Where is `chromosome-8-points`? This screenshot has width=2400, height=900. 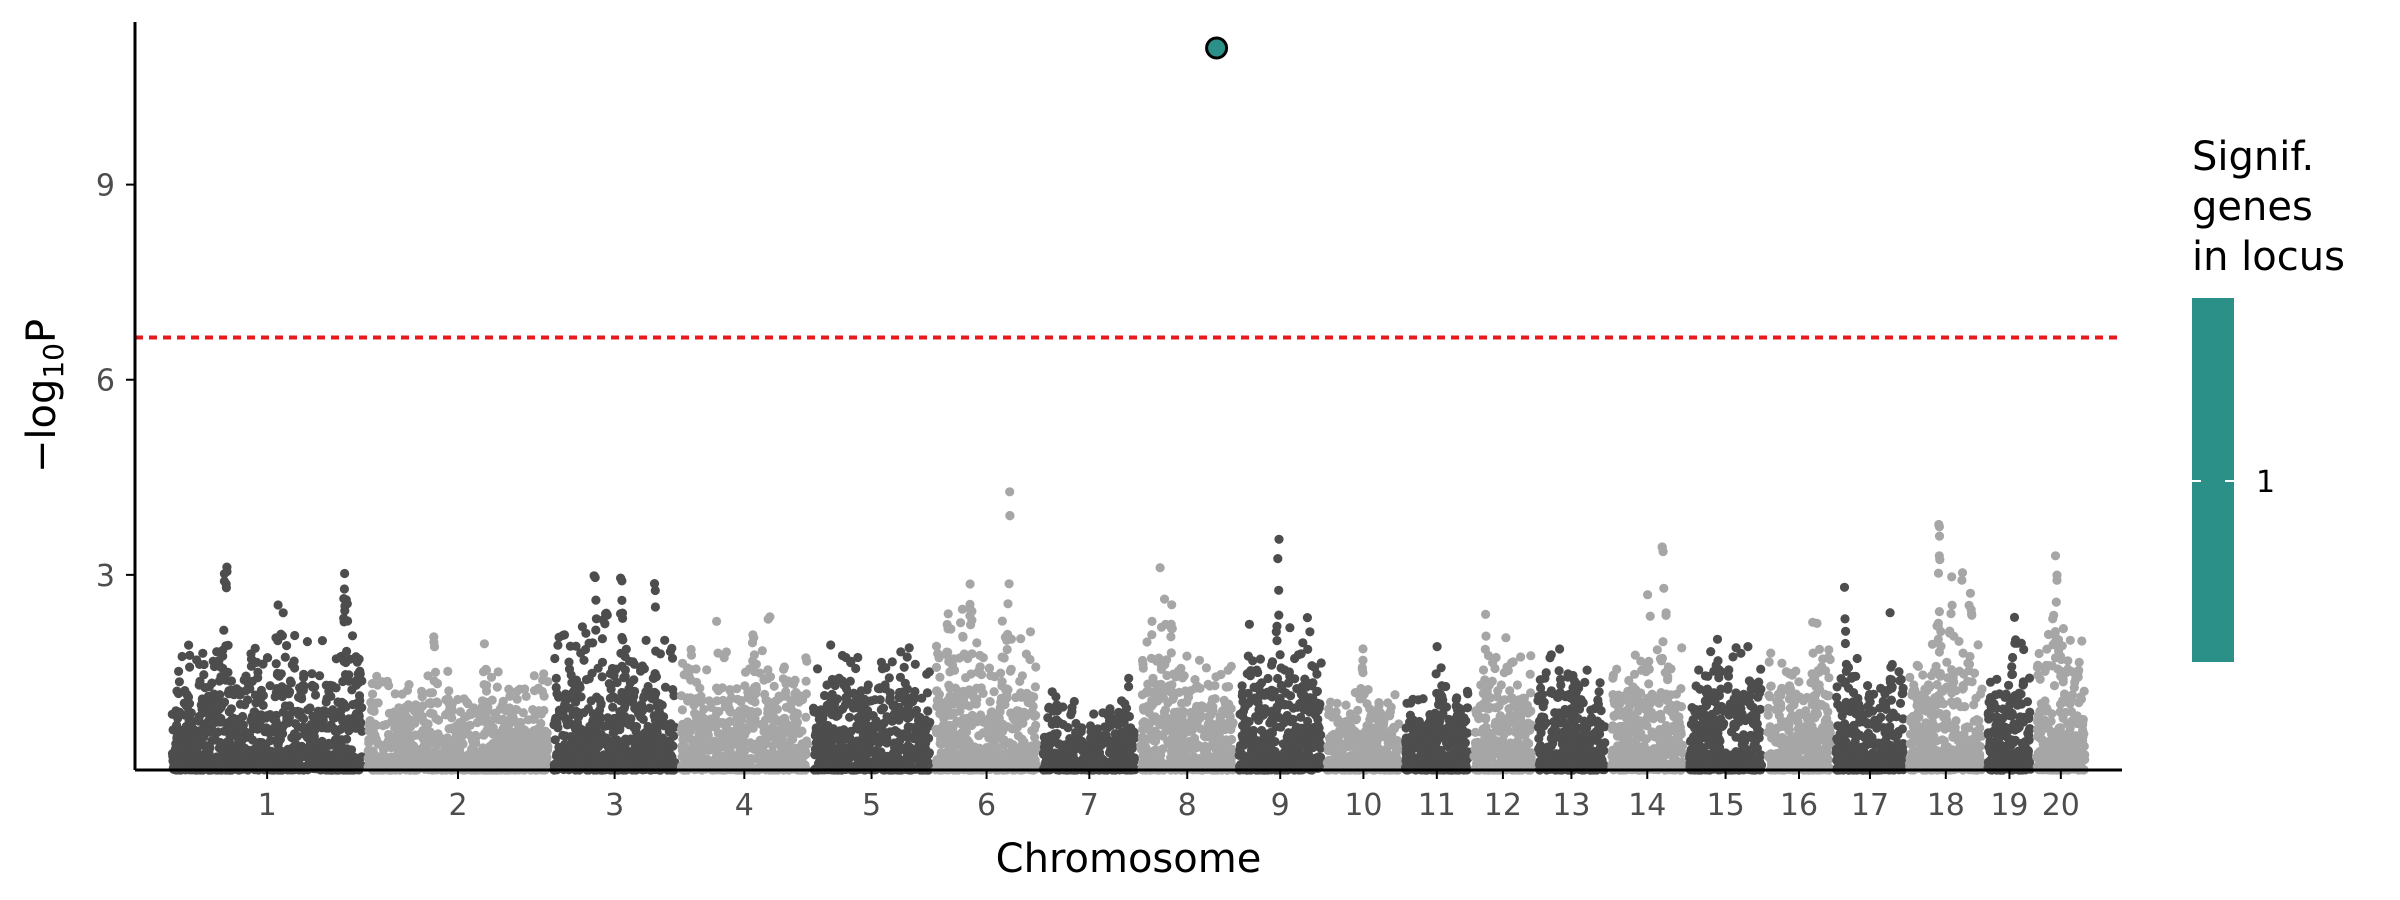
chromosome-8-points is located at coordinates (1187, 669).